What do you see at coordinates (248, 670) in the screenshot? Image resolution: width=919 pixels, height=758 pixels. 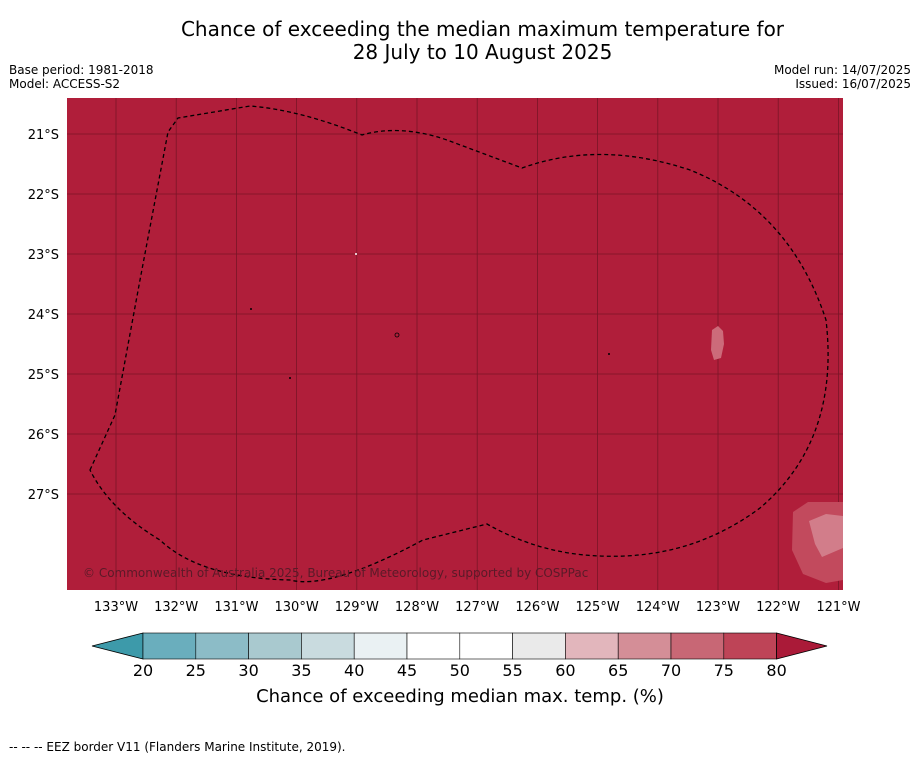 I see `colorbar-tick-label: 30` at bounding box center [248, 670].